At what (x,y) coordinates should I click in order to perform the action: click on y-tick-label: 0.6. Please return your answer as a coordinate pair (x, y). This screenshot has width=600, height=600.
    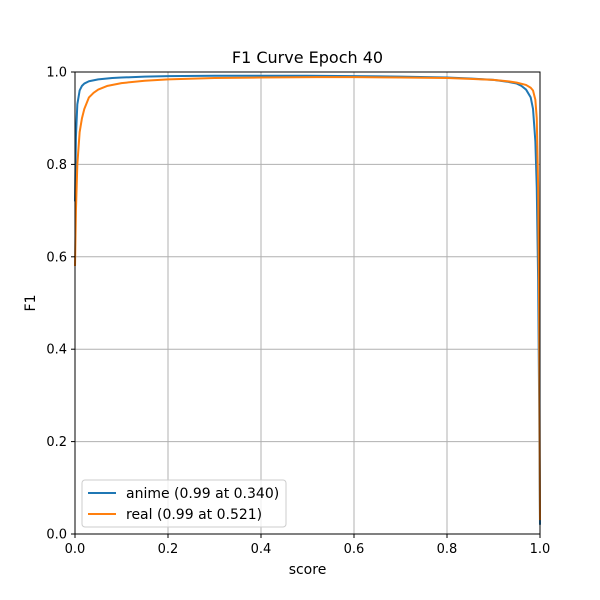
    Looking at the image, I should click on (56, 257).